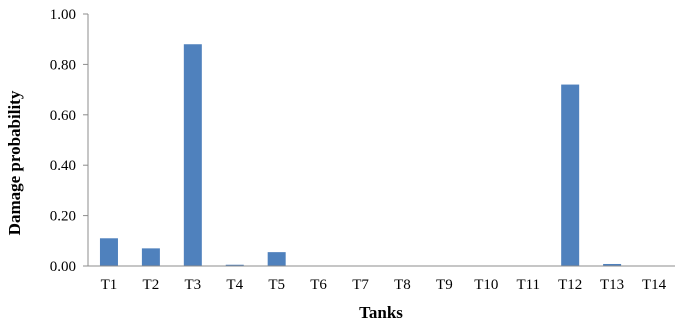 This screenshot has height=325, width=675. What do you see at coordinates (381, 312) in the screenshot?
I see `x-axis-title: Tanks` at bounding box center [381, 312].